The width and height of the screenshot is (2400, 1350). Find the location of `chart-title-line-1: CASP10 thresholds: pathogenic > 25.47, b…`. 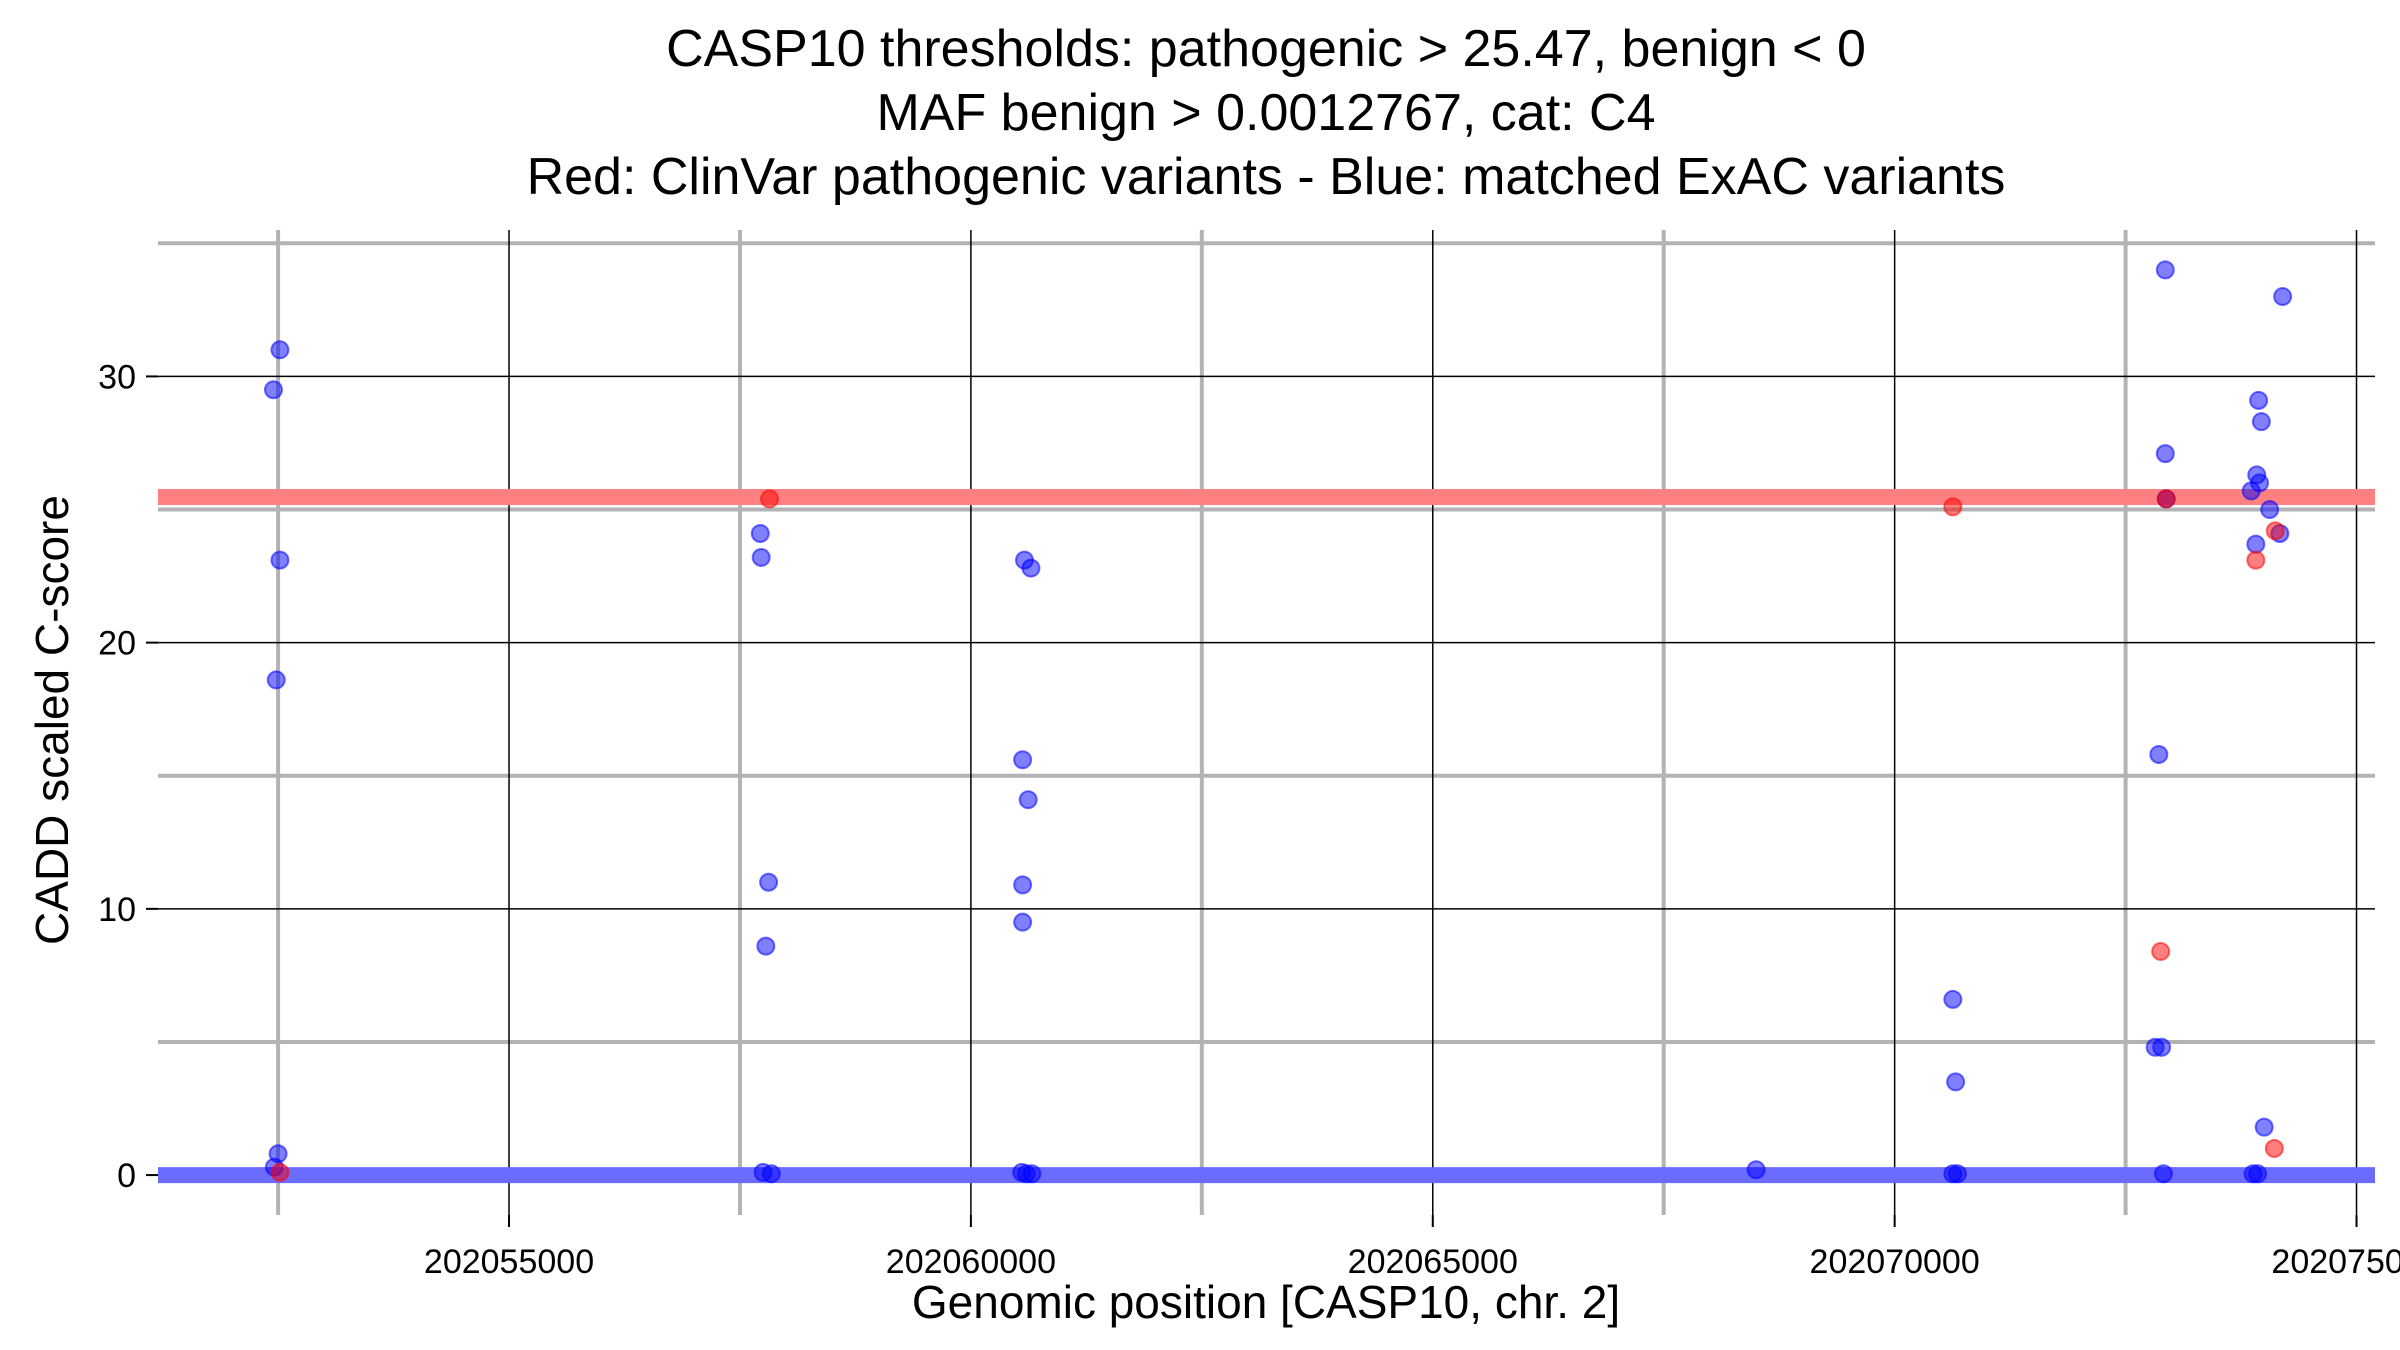

chart-title-line-1: CASP10 thresholds: pathogenic > 25.47, b… is located at coordinates (1266, 49).